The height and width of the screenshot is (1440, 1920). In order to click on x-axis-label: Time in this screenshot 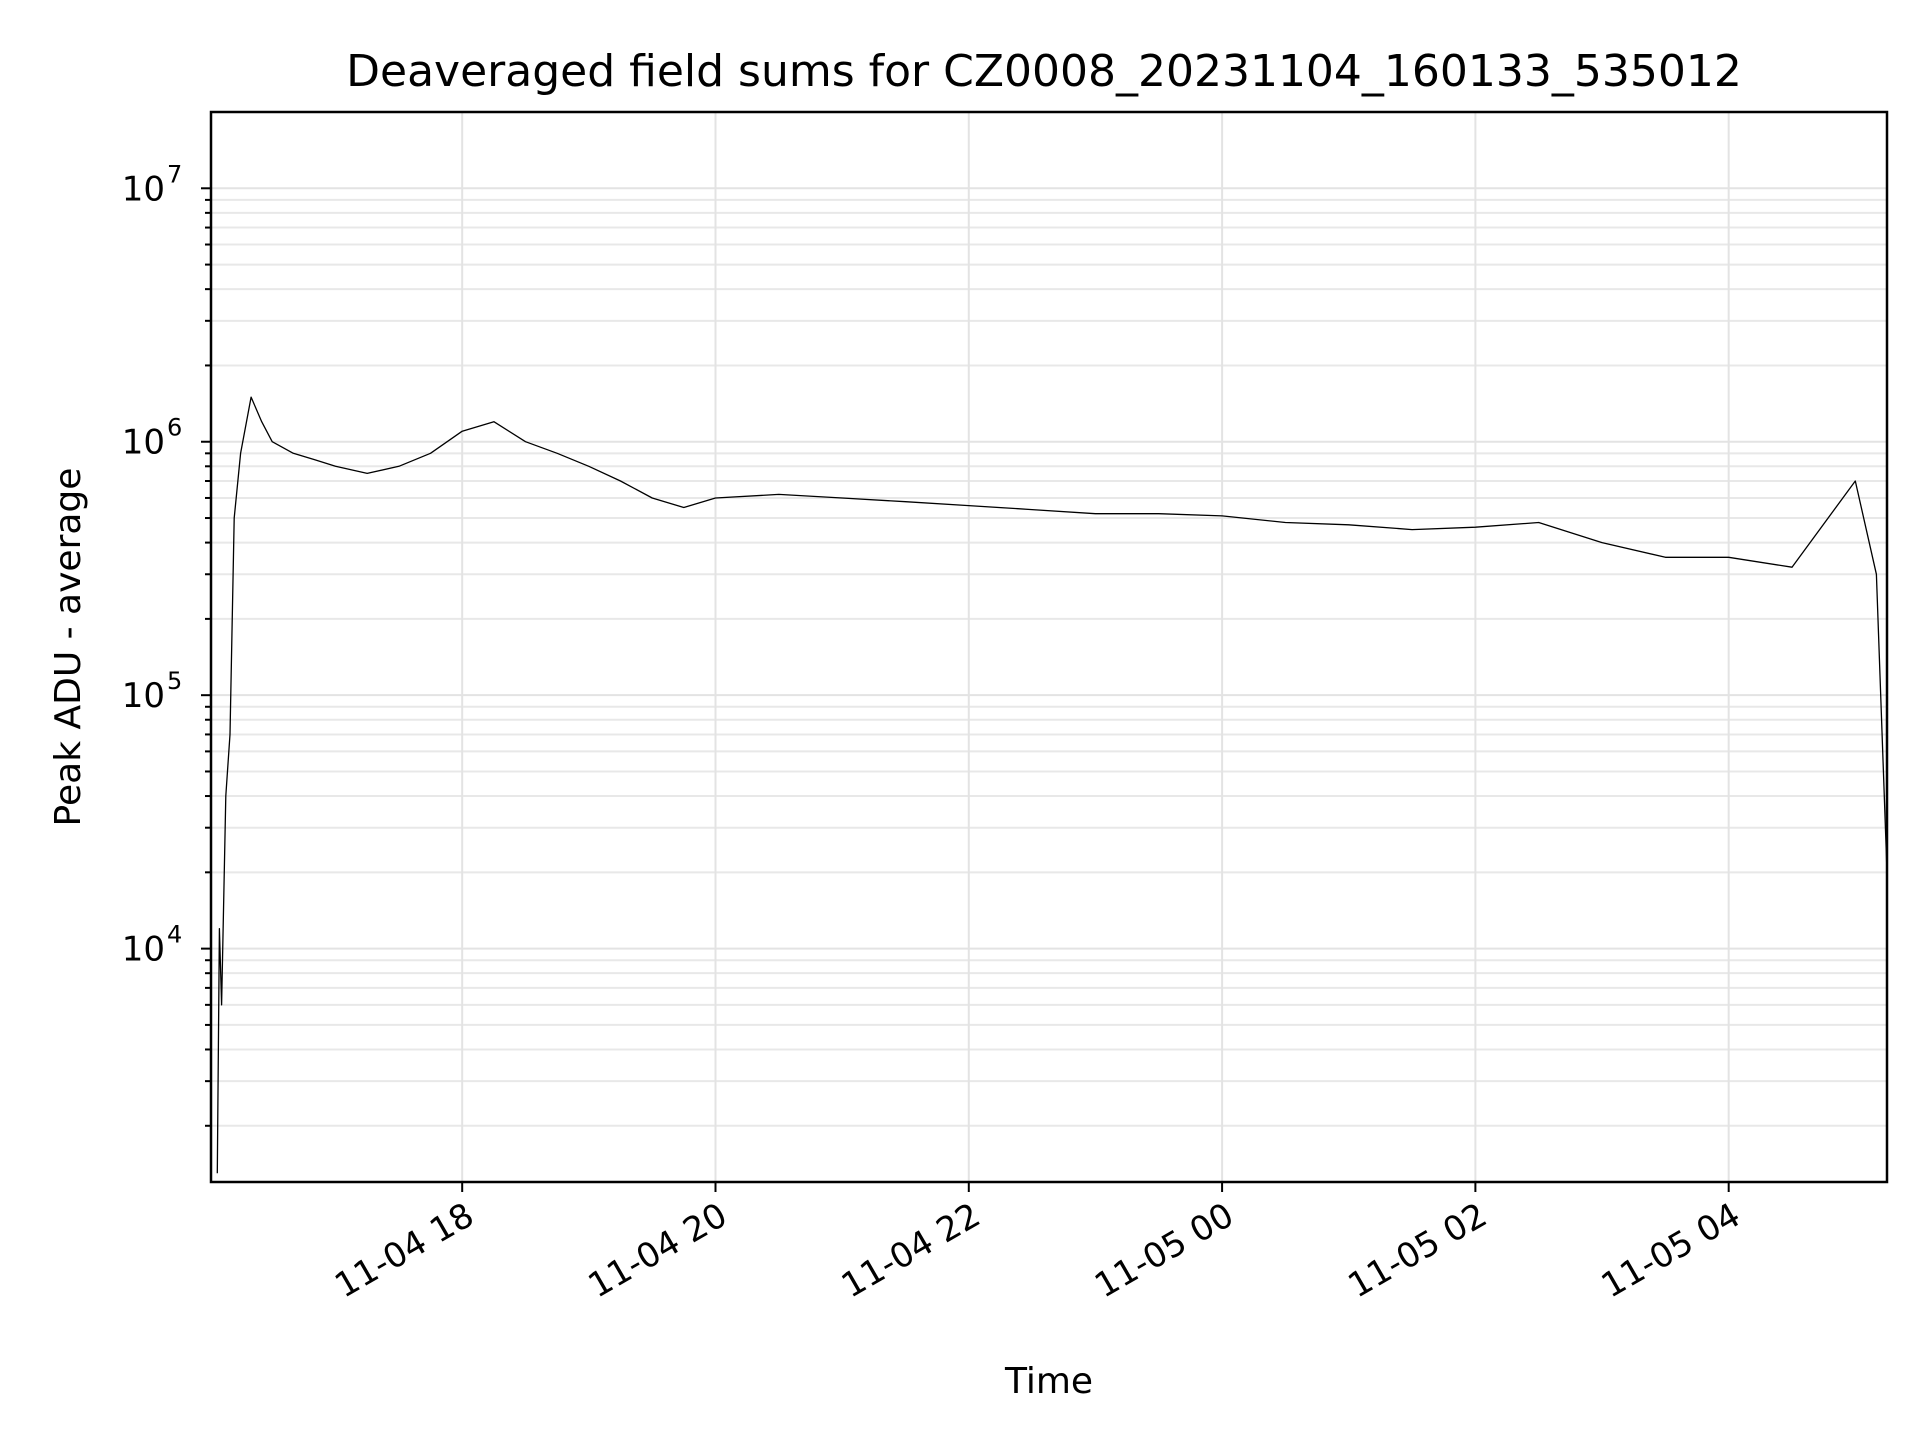, I will do `click(1048, 1381)`.